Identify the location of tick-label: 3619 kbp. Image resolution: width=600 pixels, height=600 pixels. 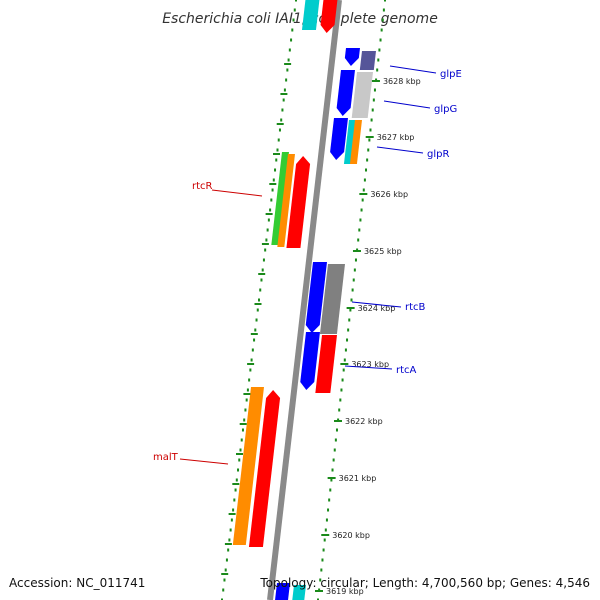
(345, 591).